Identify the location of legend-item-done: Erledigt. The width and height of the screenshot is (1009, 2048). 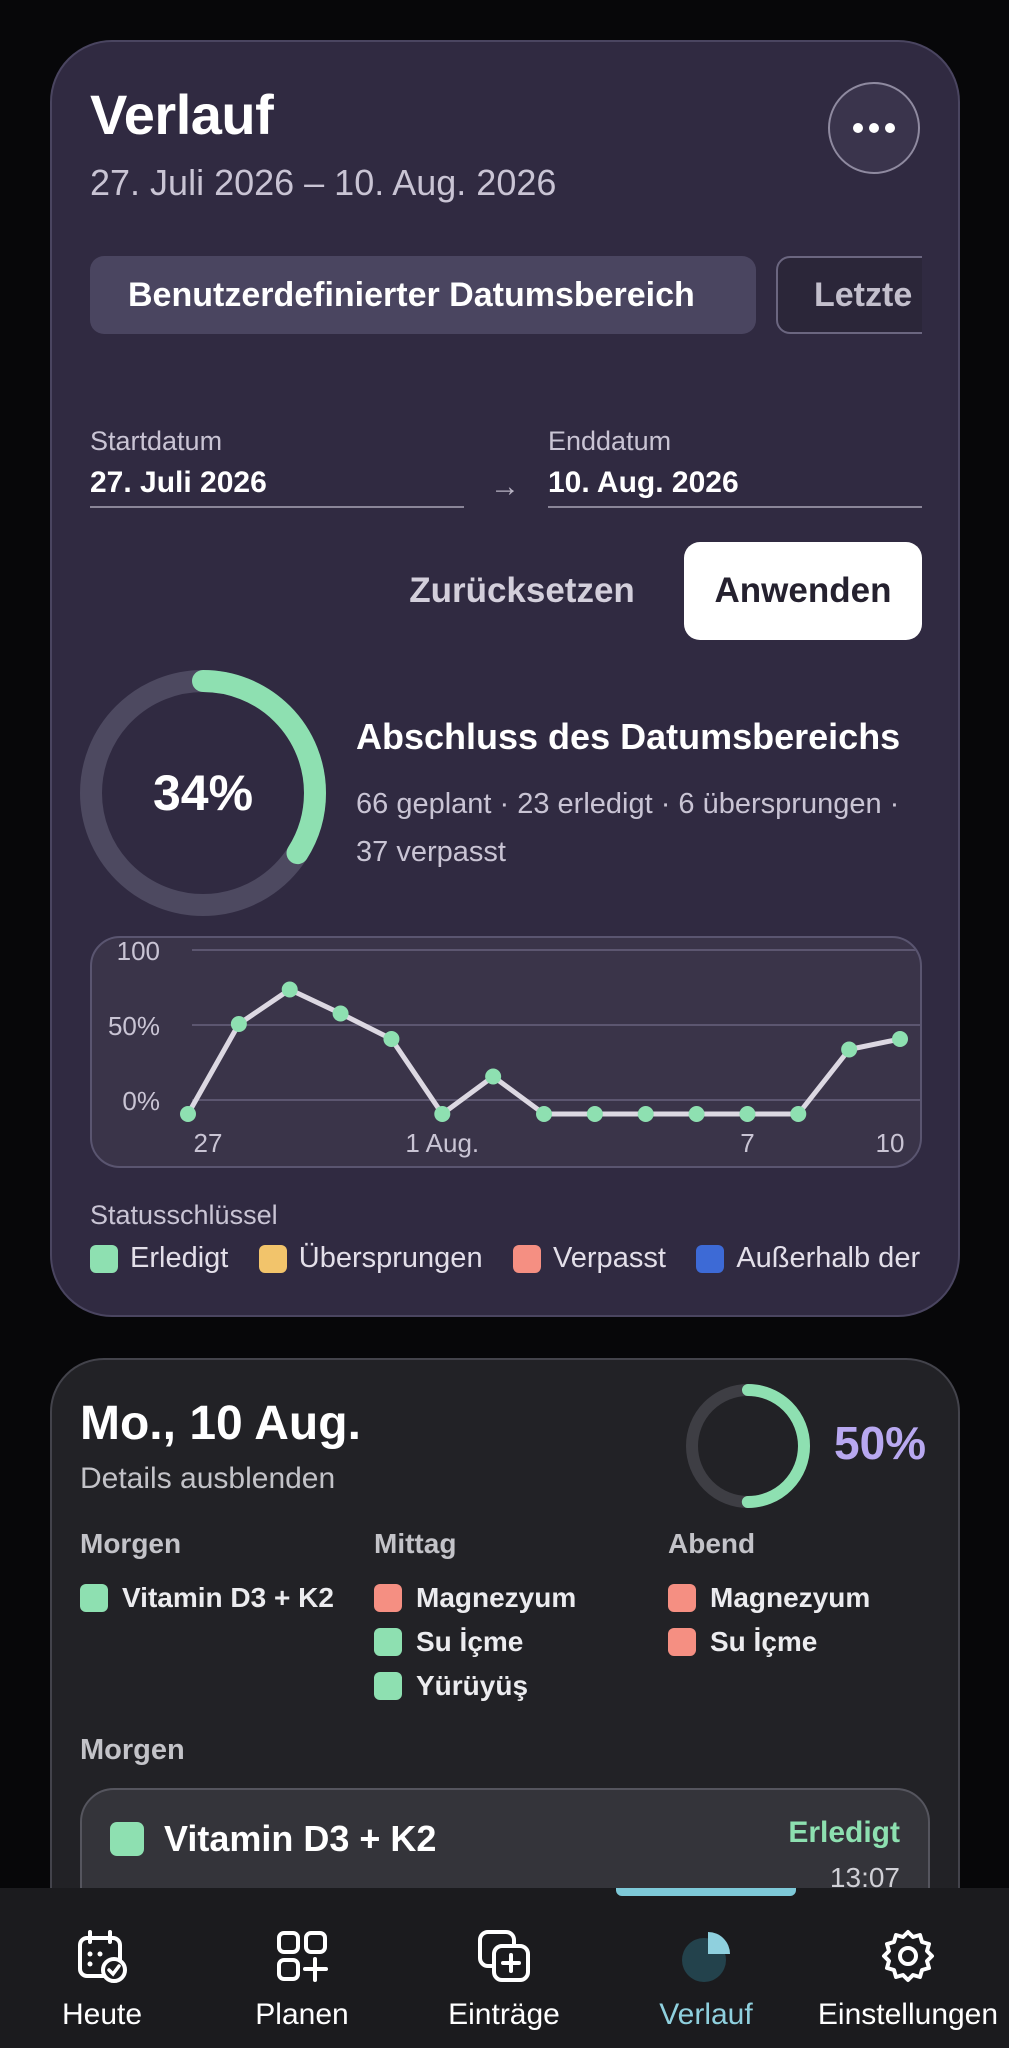
(159, 1258).